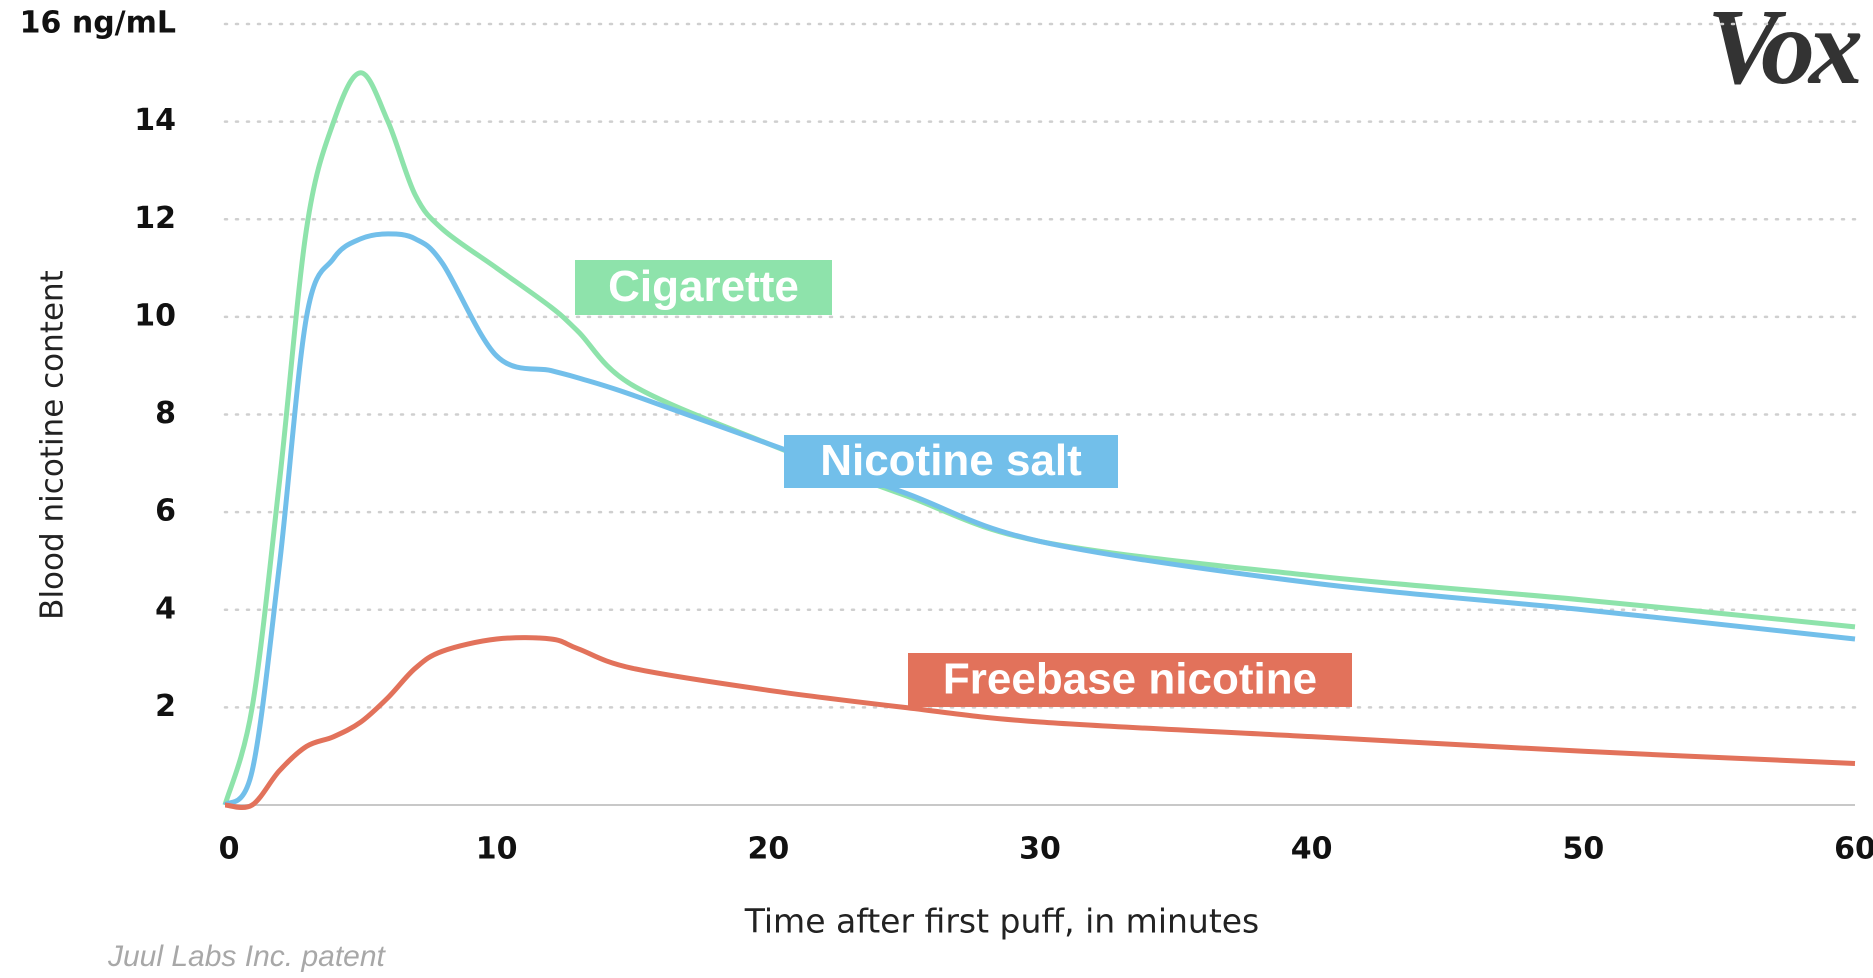 This screenshot has height=978, width=1873. I want to click on y-tick-label: 2, so click(165, 706).